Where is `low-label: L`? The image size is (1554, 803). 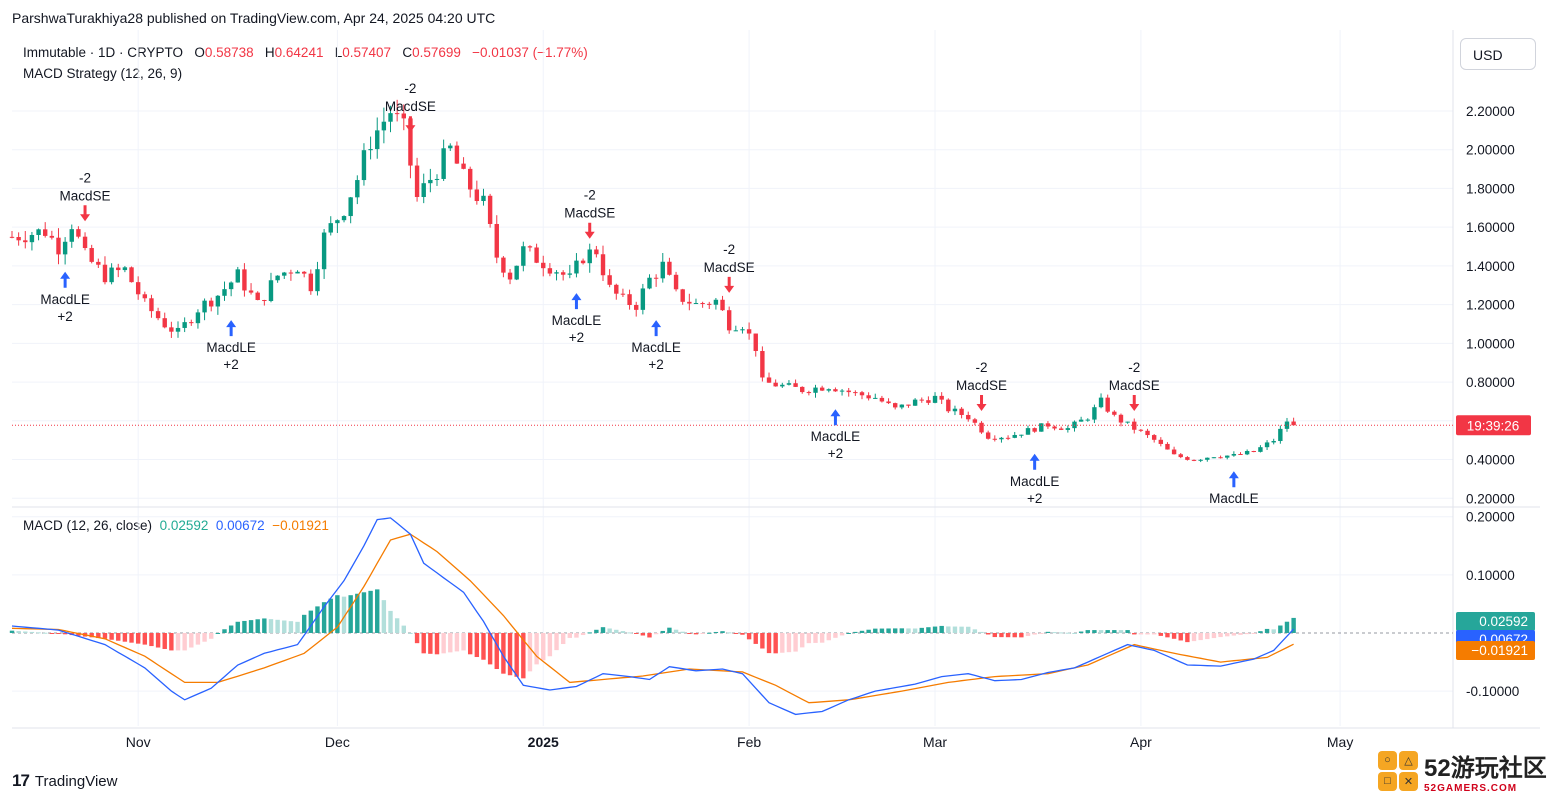
low-label: L is located at coordinates (338, 52).